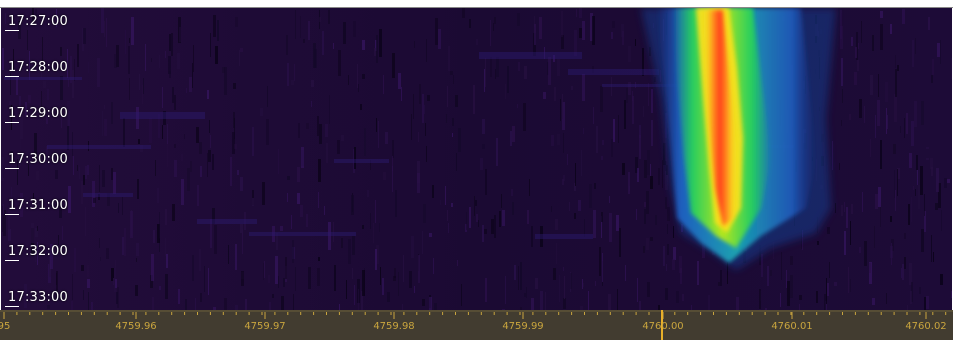  I want to click on time-label: 17:33:00, so click(38, 297).